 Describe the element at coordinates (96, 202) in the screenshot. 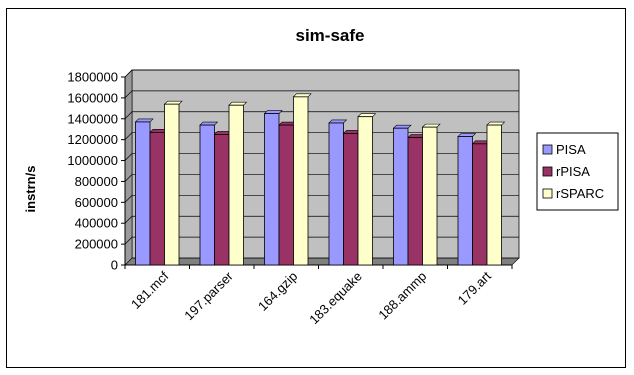

I see `y-tick-label: 600000` at that location.